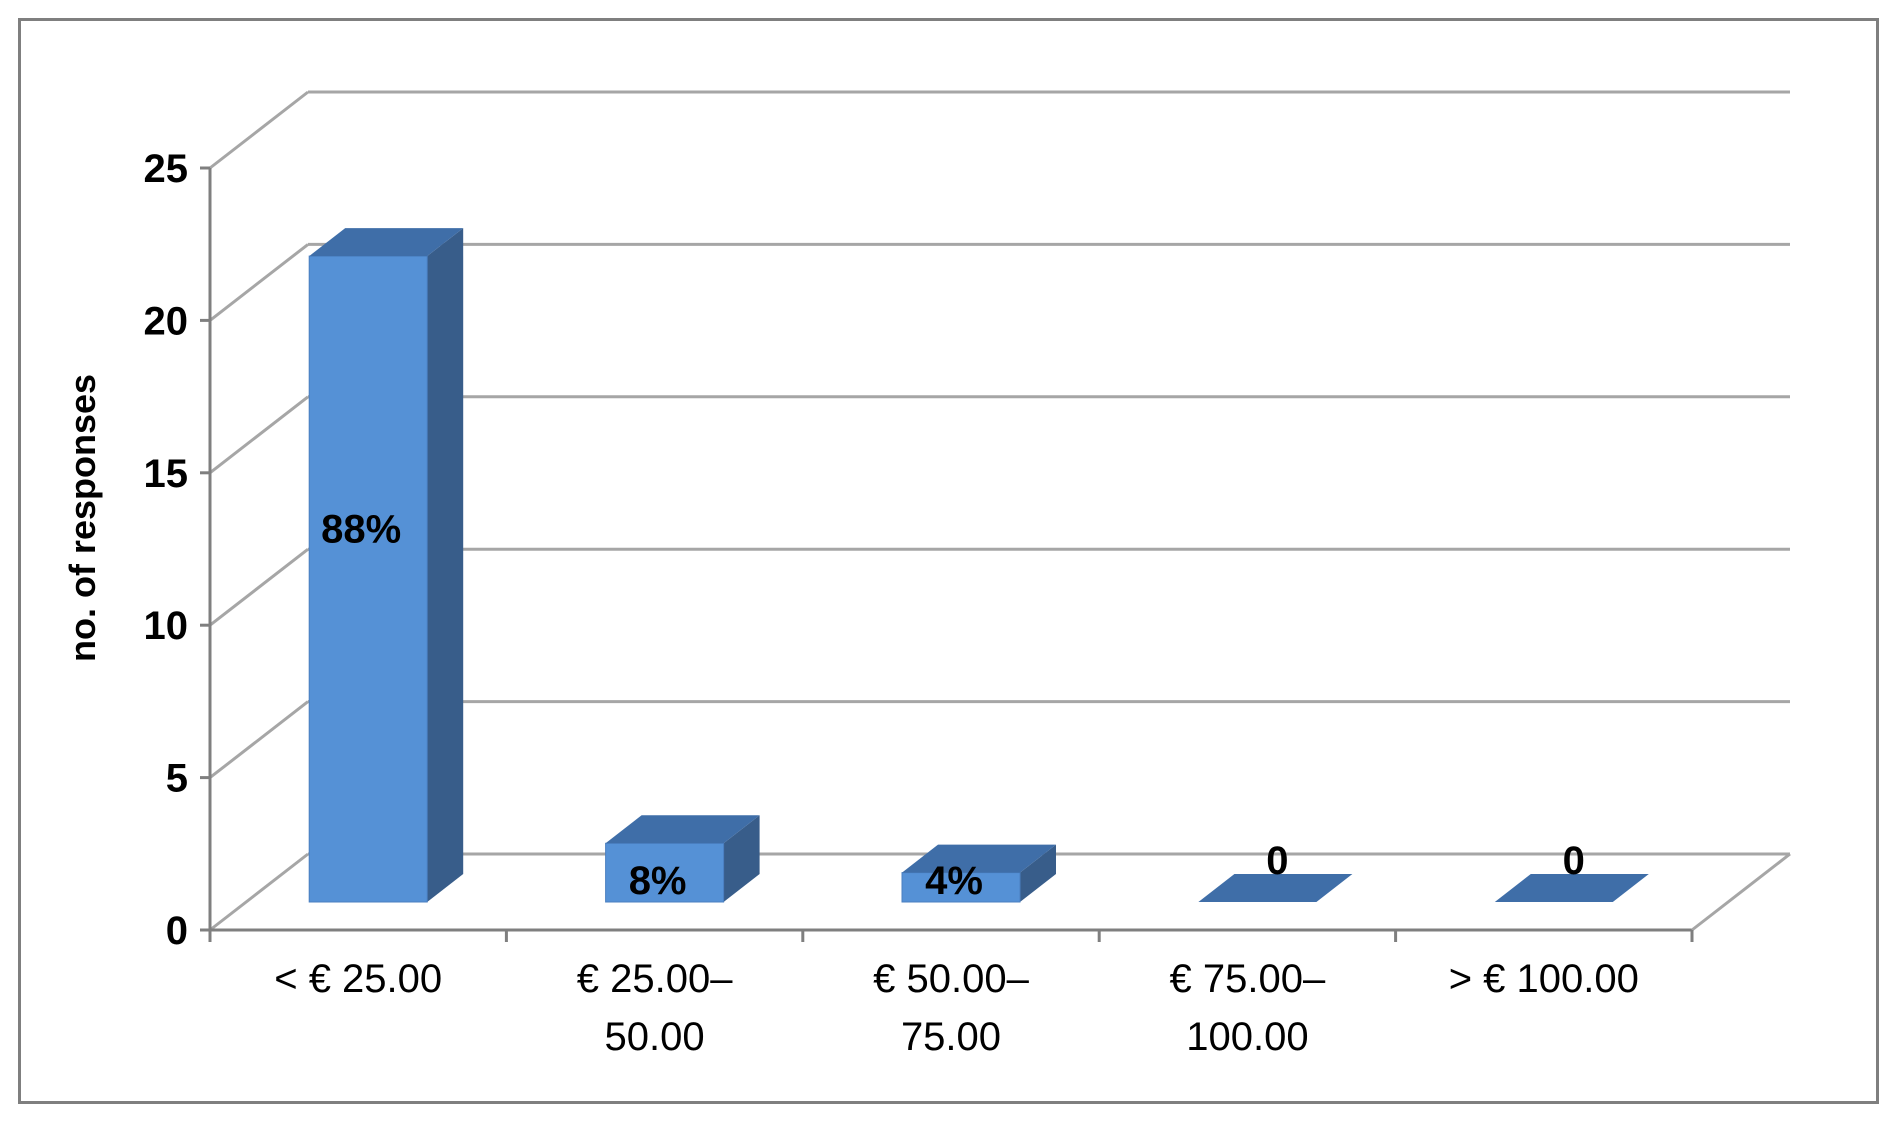 The width and height of the screenshot is (1899, 1124). I want to click on y-tick-label: 0, so click(177, 931).